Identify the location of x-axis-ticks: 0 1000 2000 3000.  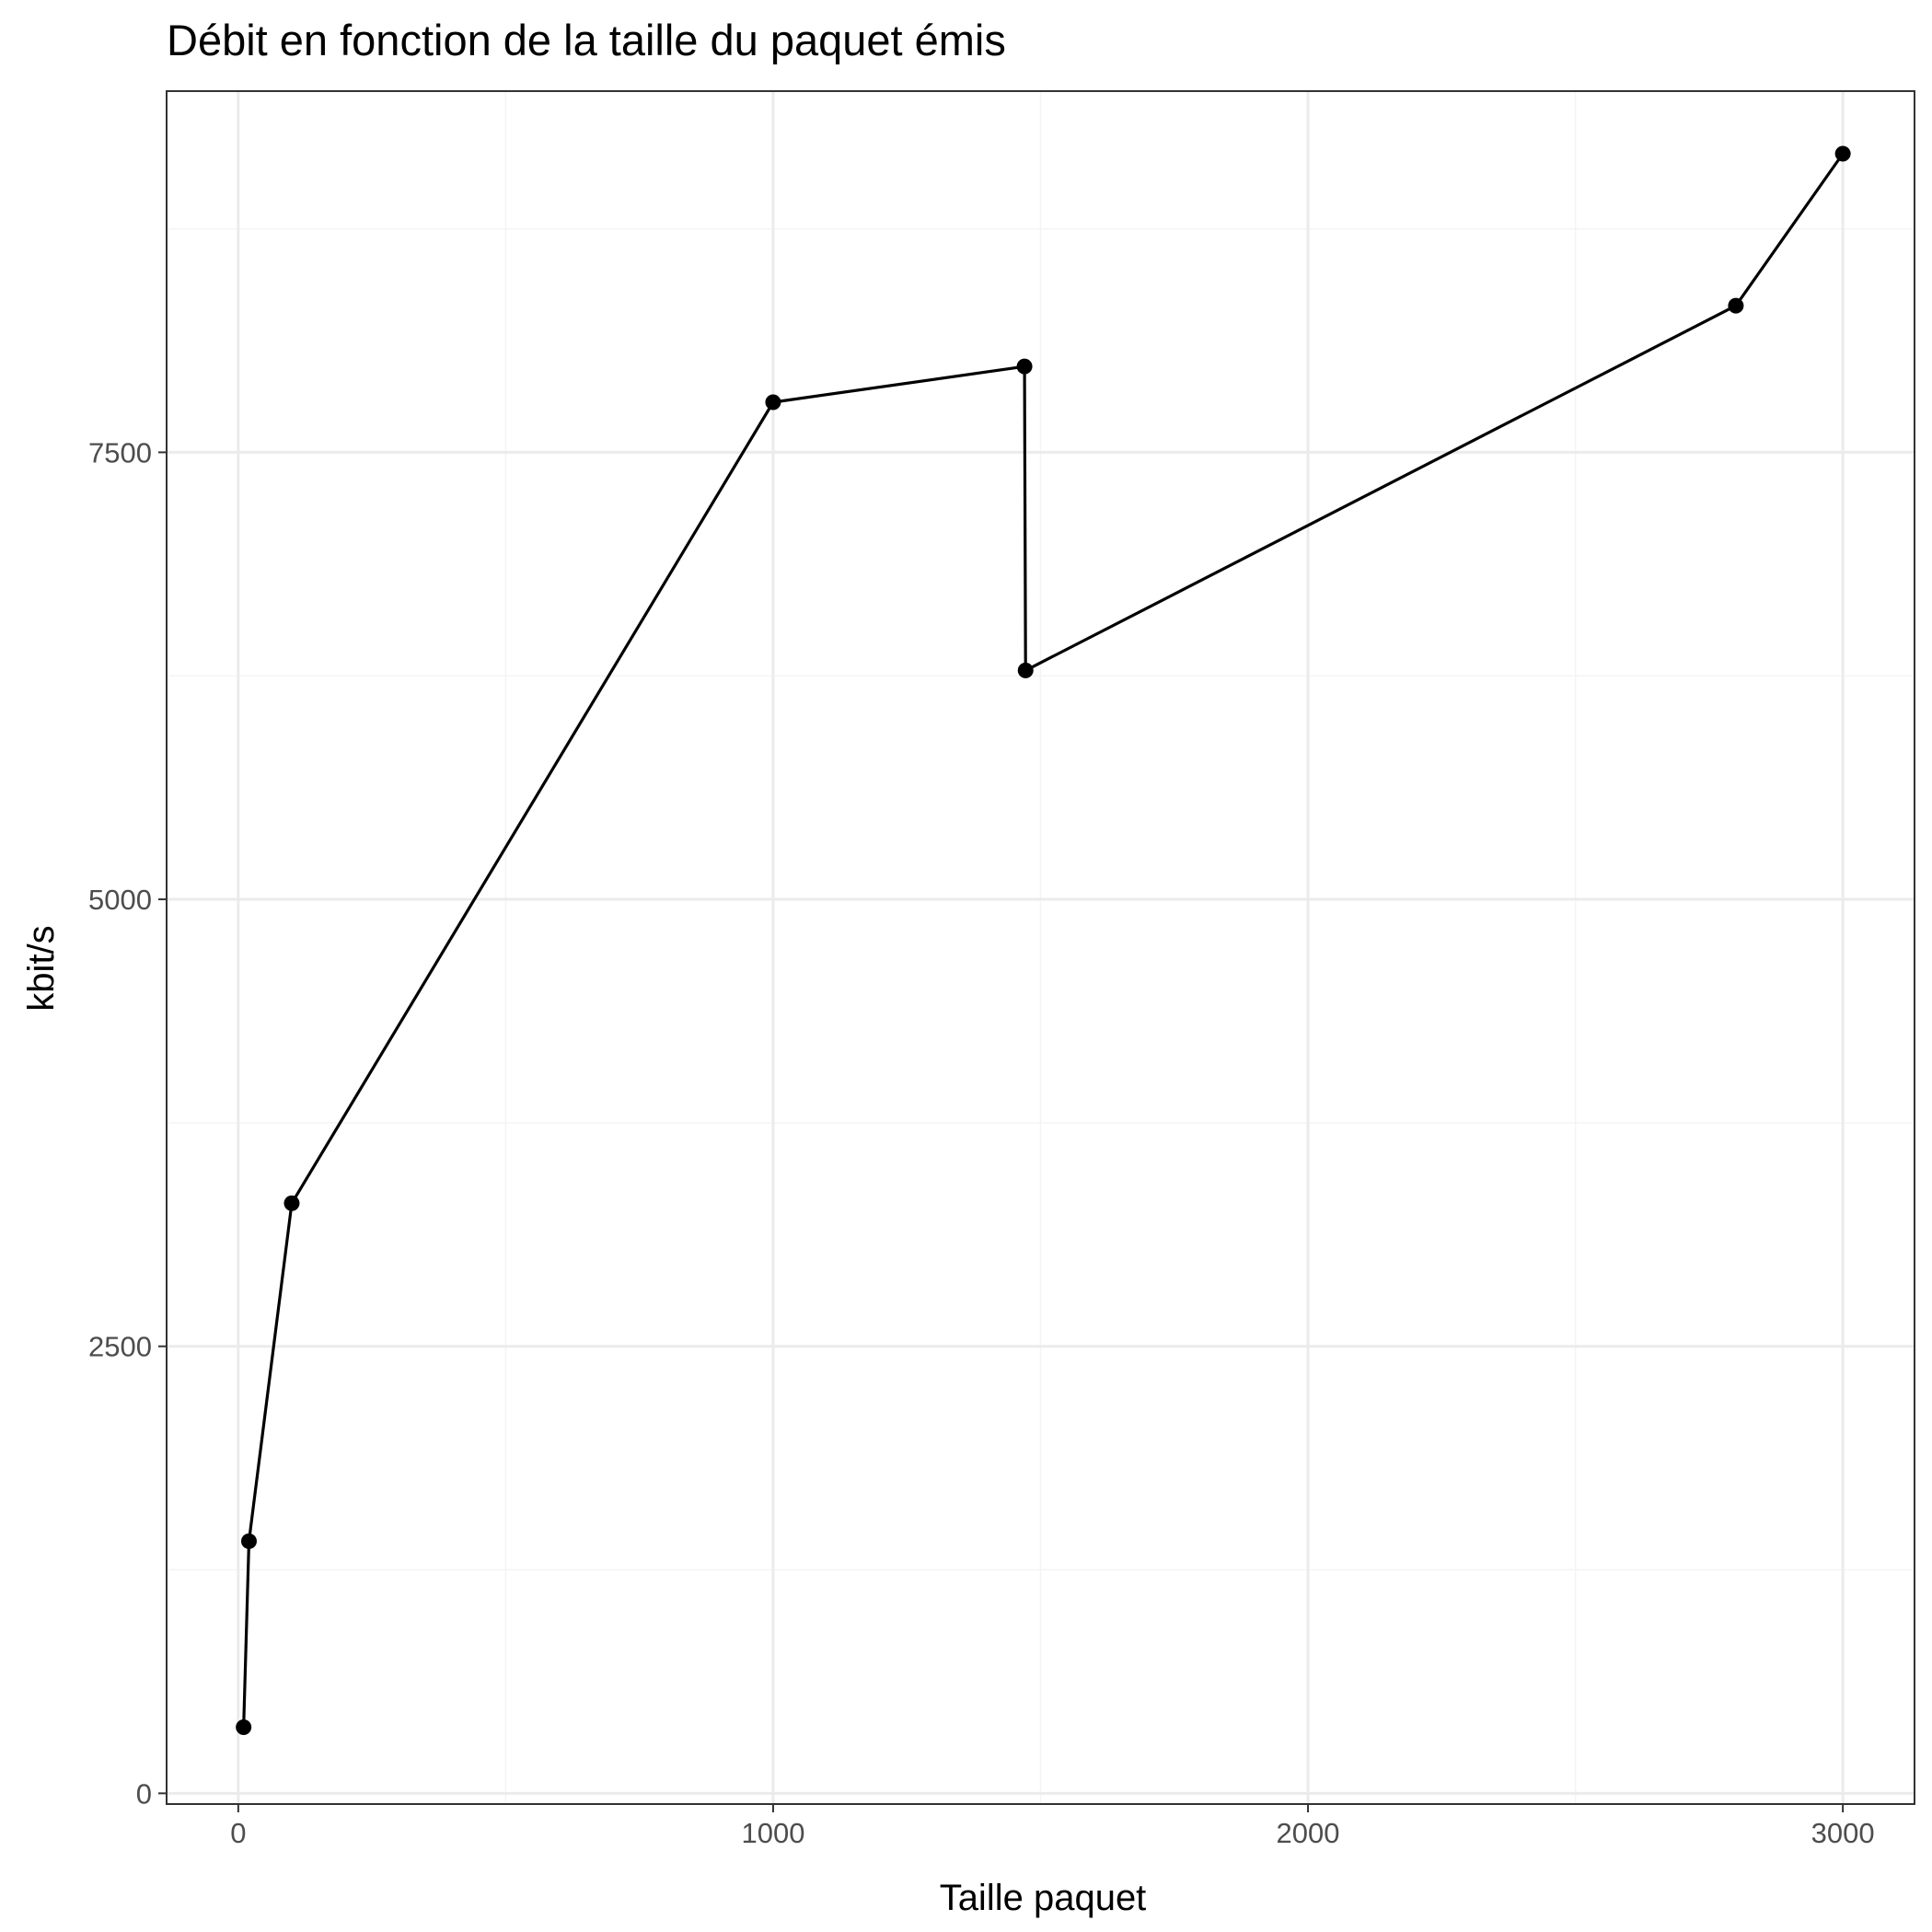
(1052, 1827).